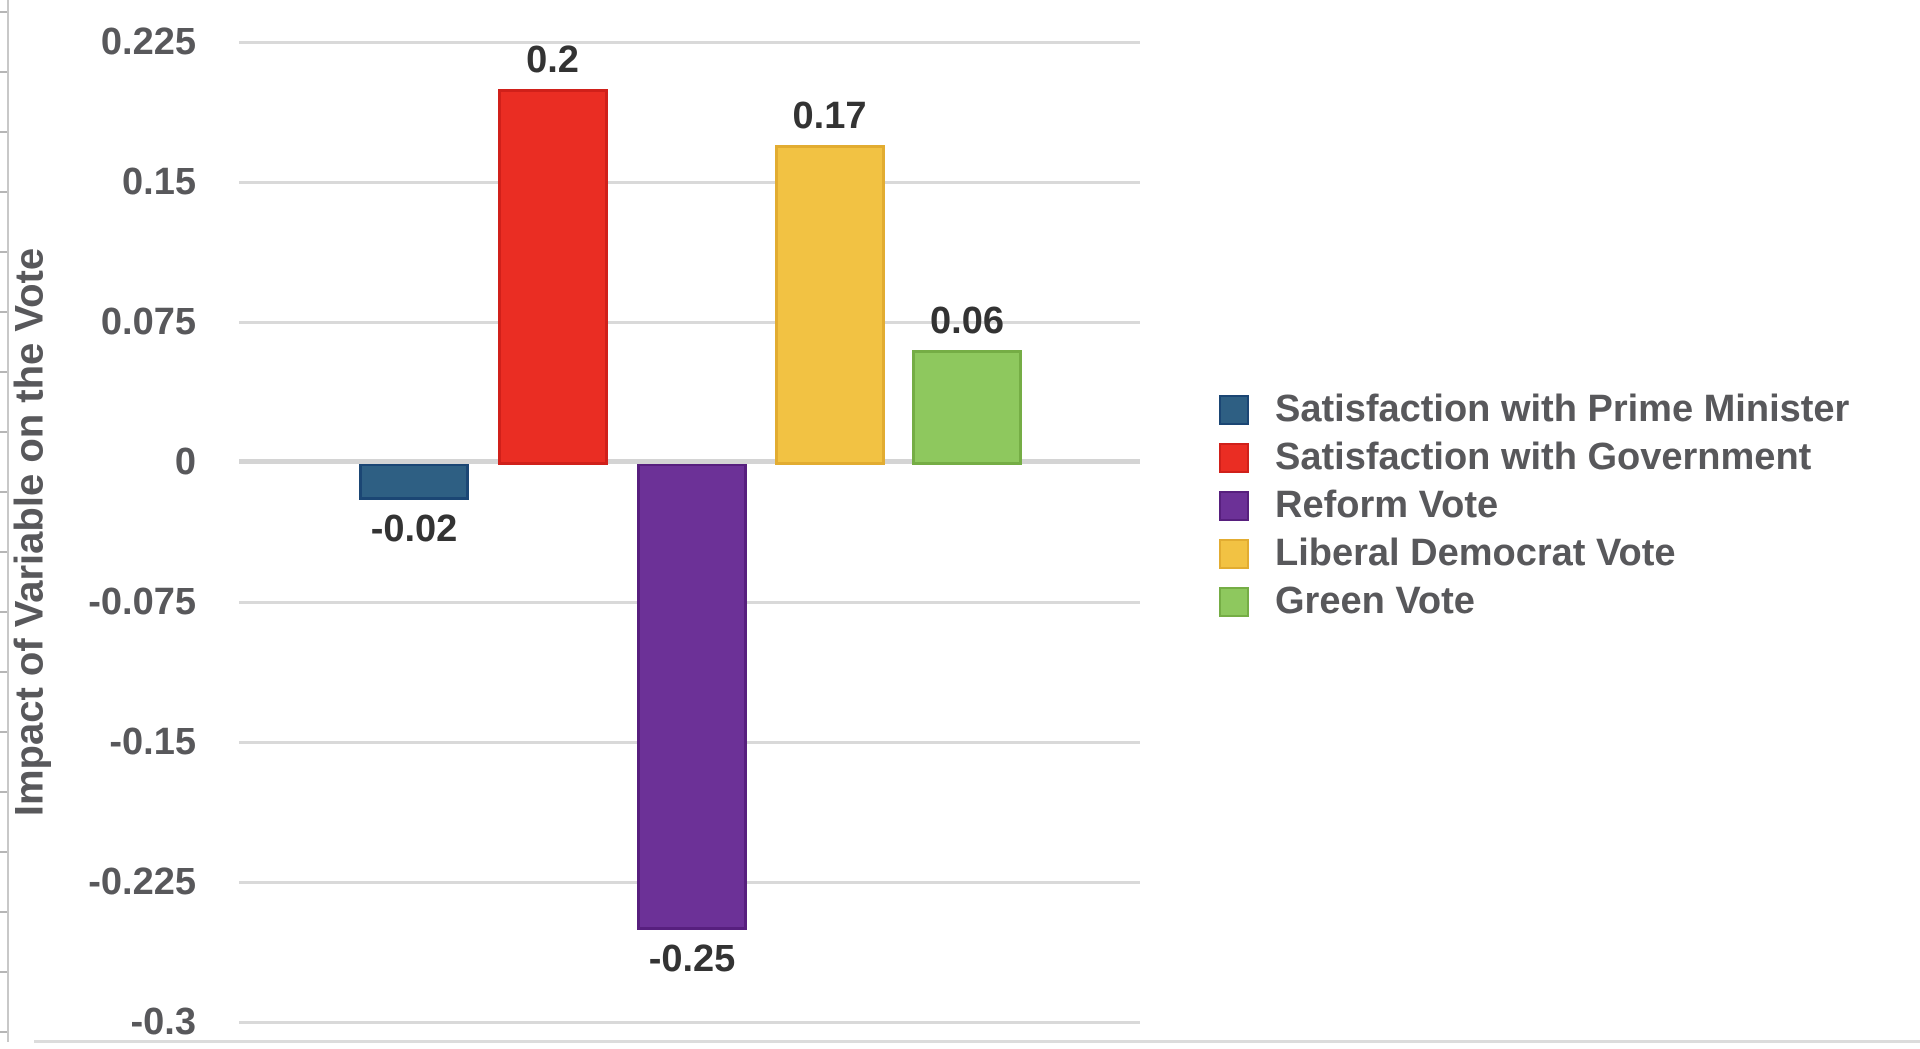  I want to click on legend-item-label: Green Vote, so click(1375, 601).